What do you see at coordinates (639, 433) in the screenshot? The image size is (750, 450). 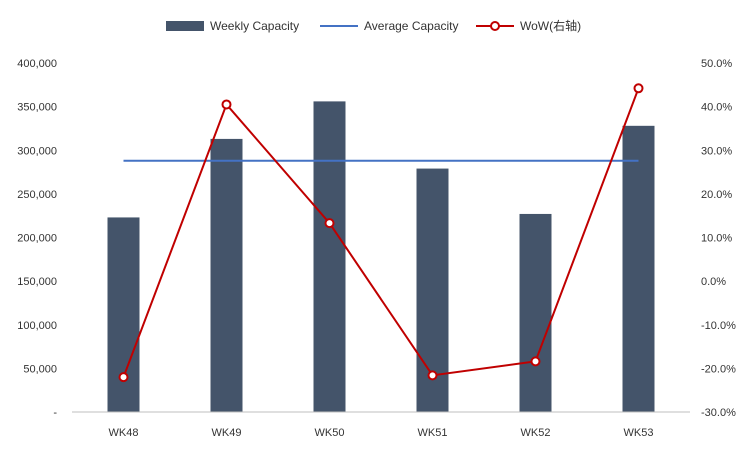 I see `x-tick-label: WK53` at bounding box center [639, 433].